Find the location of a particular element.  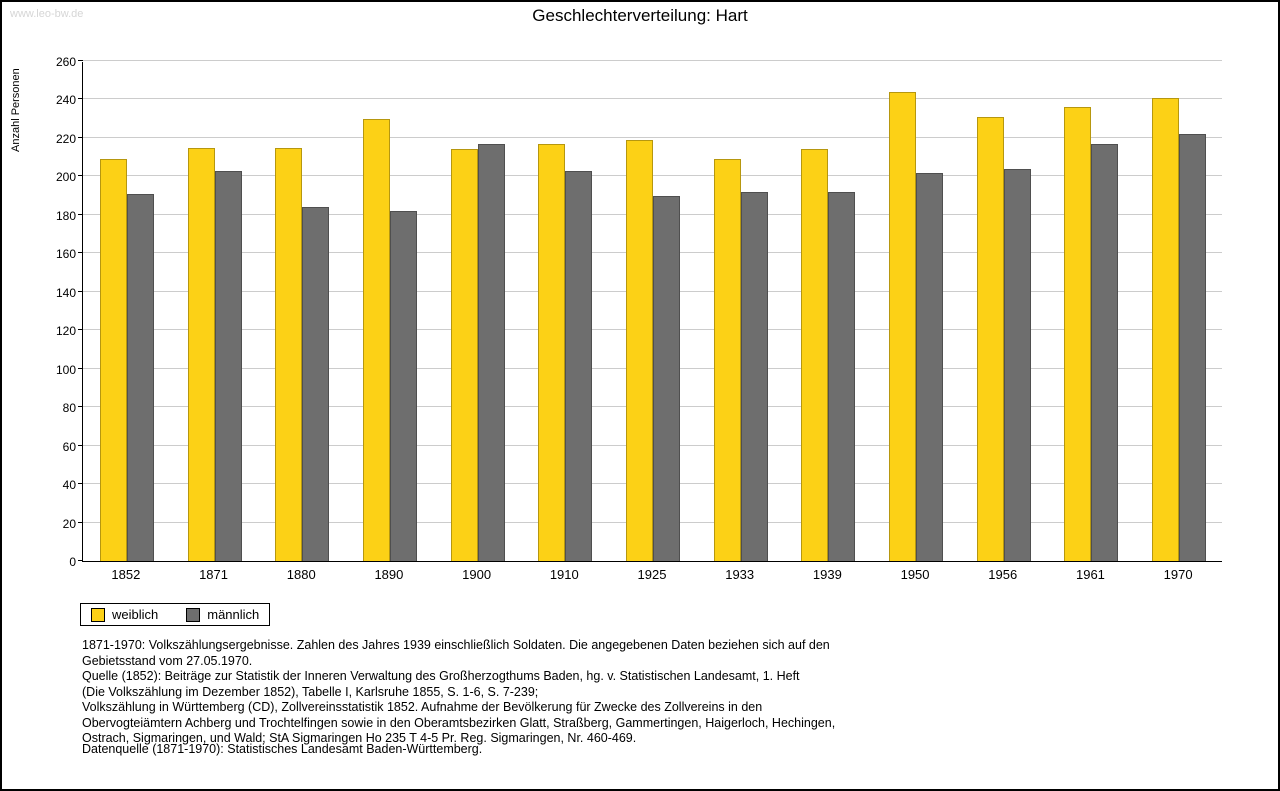

legend-entry-männlich: männlich is located at coordinates (222, 614).